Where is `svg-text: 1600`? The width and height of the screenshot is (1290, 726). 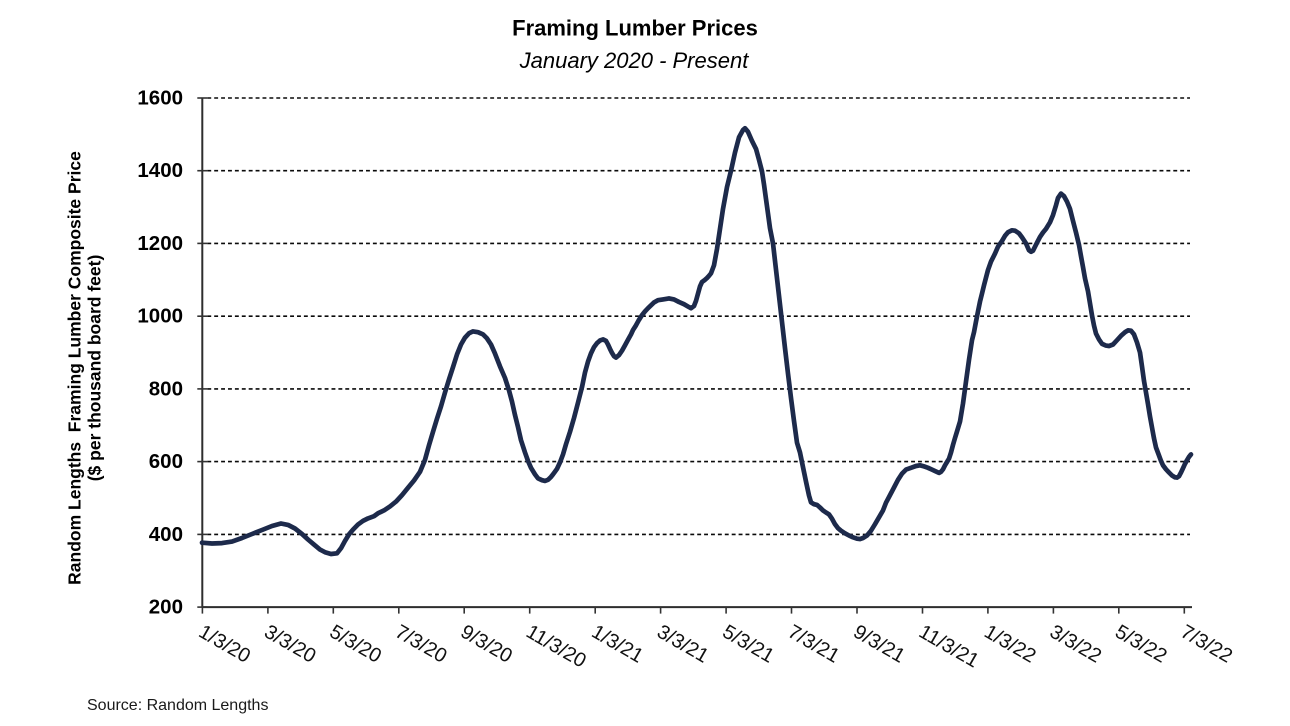
svg-text: 1600 is located at coordinates (160, 97).